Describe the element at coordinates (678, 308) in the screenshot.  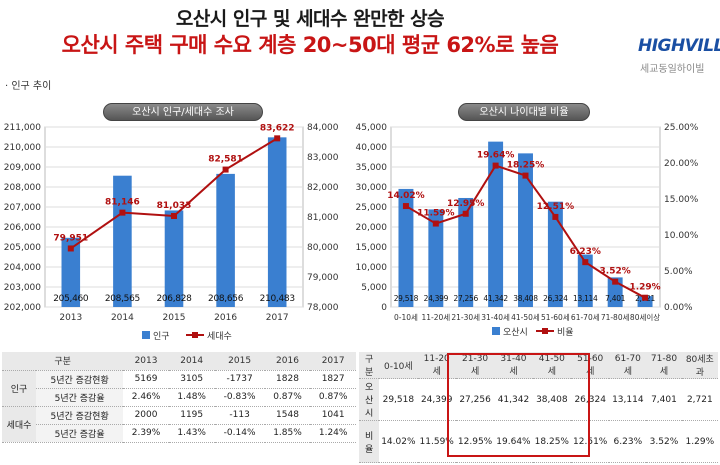
I see `y-right-tick-label: 0.00%` at that location.